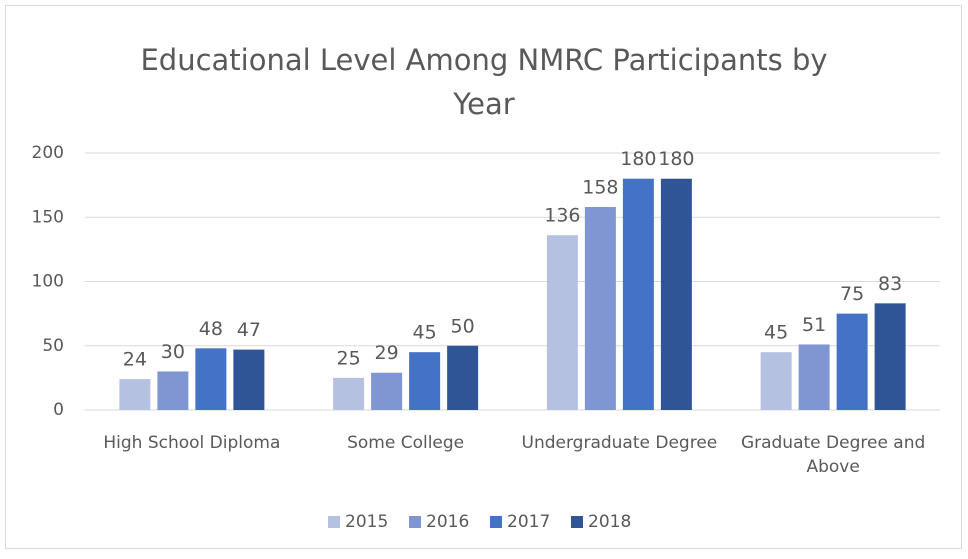  Describe the element at coordinates (249, 330) in the screenshot. I see `data-label: 47` at that location.